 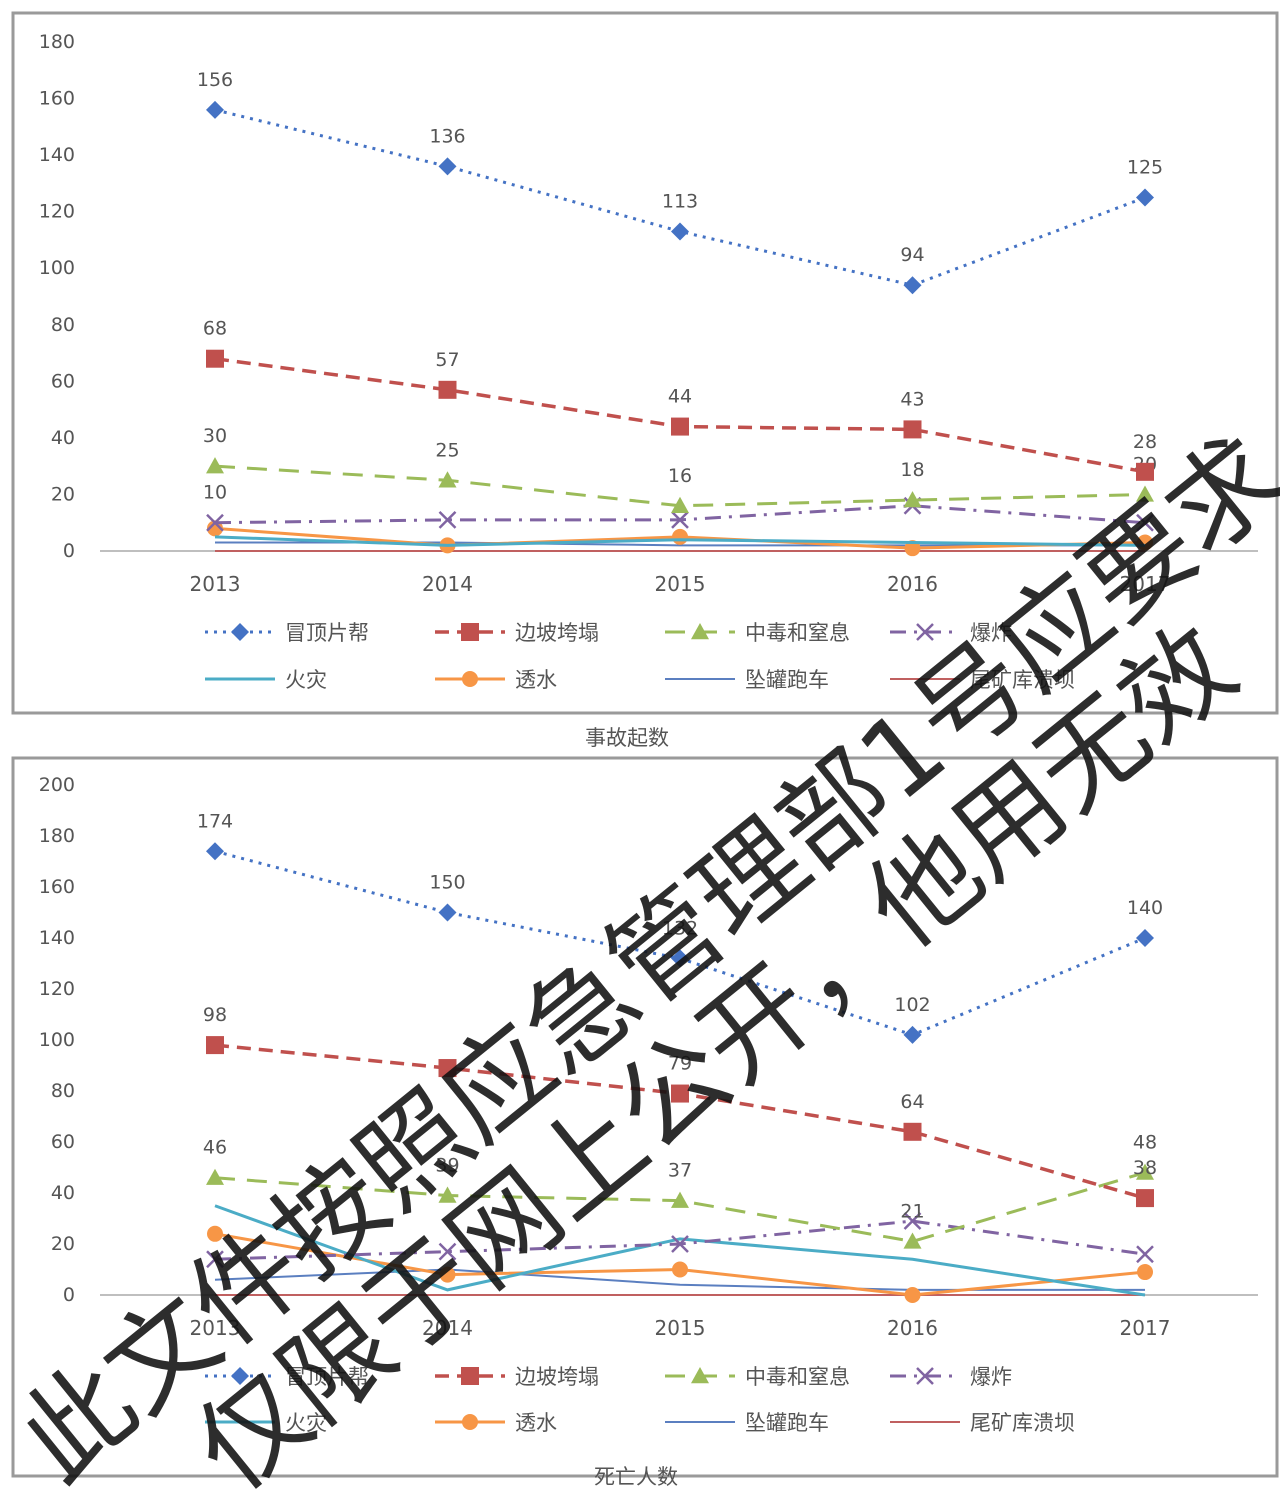 What do you see at coordinates (215, 493) in the screenshot?
I see `chart-1-data-label: 10` at bounding box center [215, 493].